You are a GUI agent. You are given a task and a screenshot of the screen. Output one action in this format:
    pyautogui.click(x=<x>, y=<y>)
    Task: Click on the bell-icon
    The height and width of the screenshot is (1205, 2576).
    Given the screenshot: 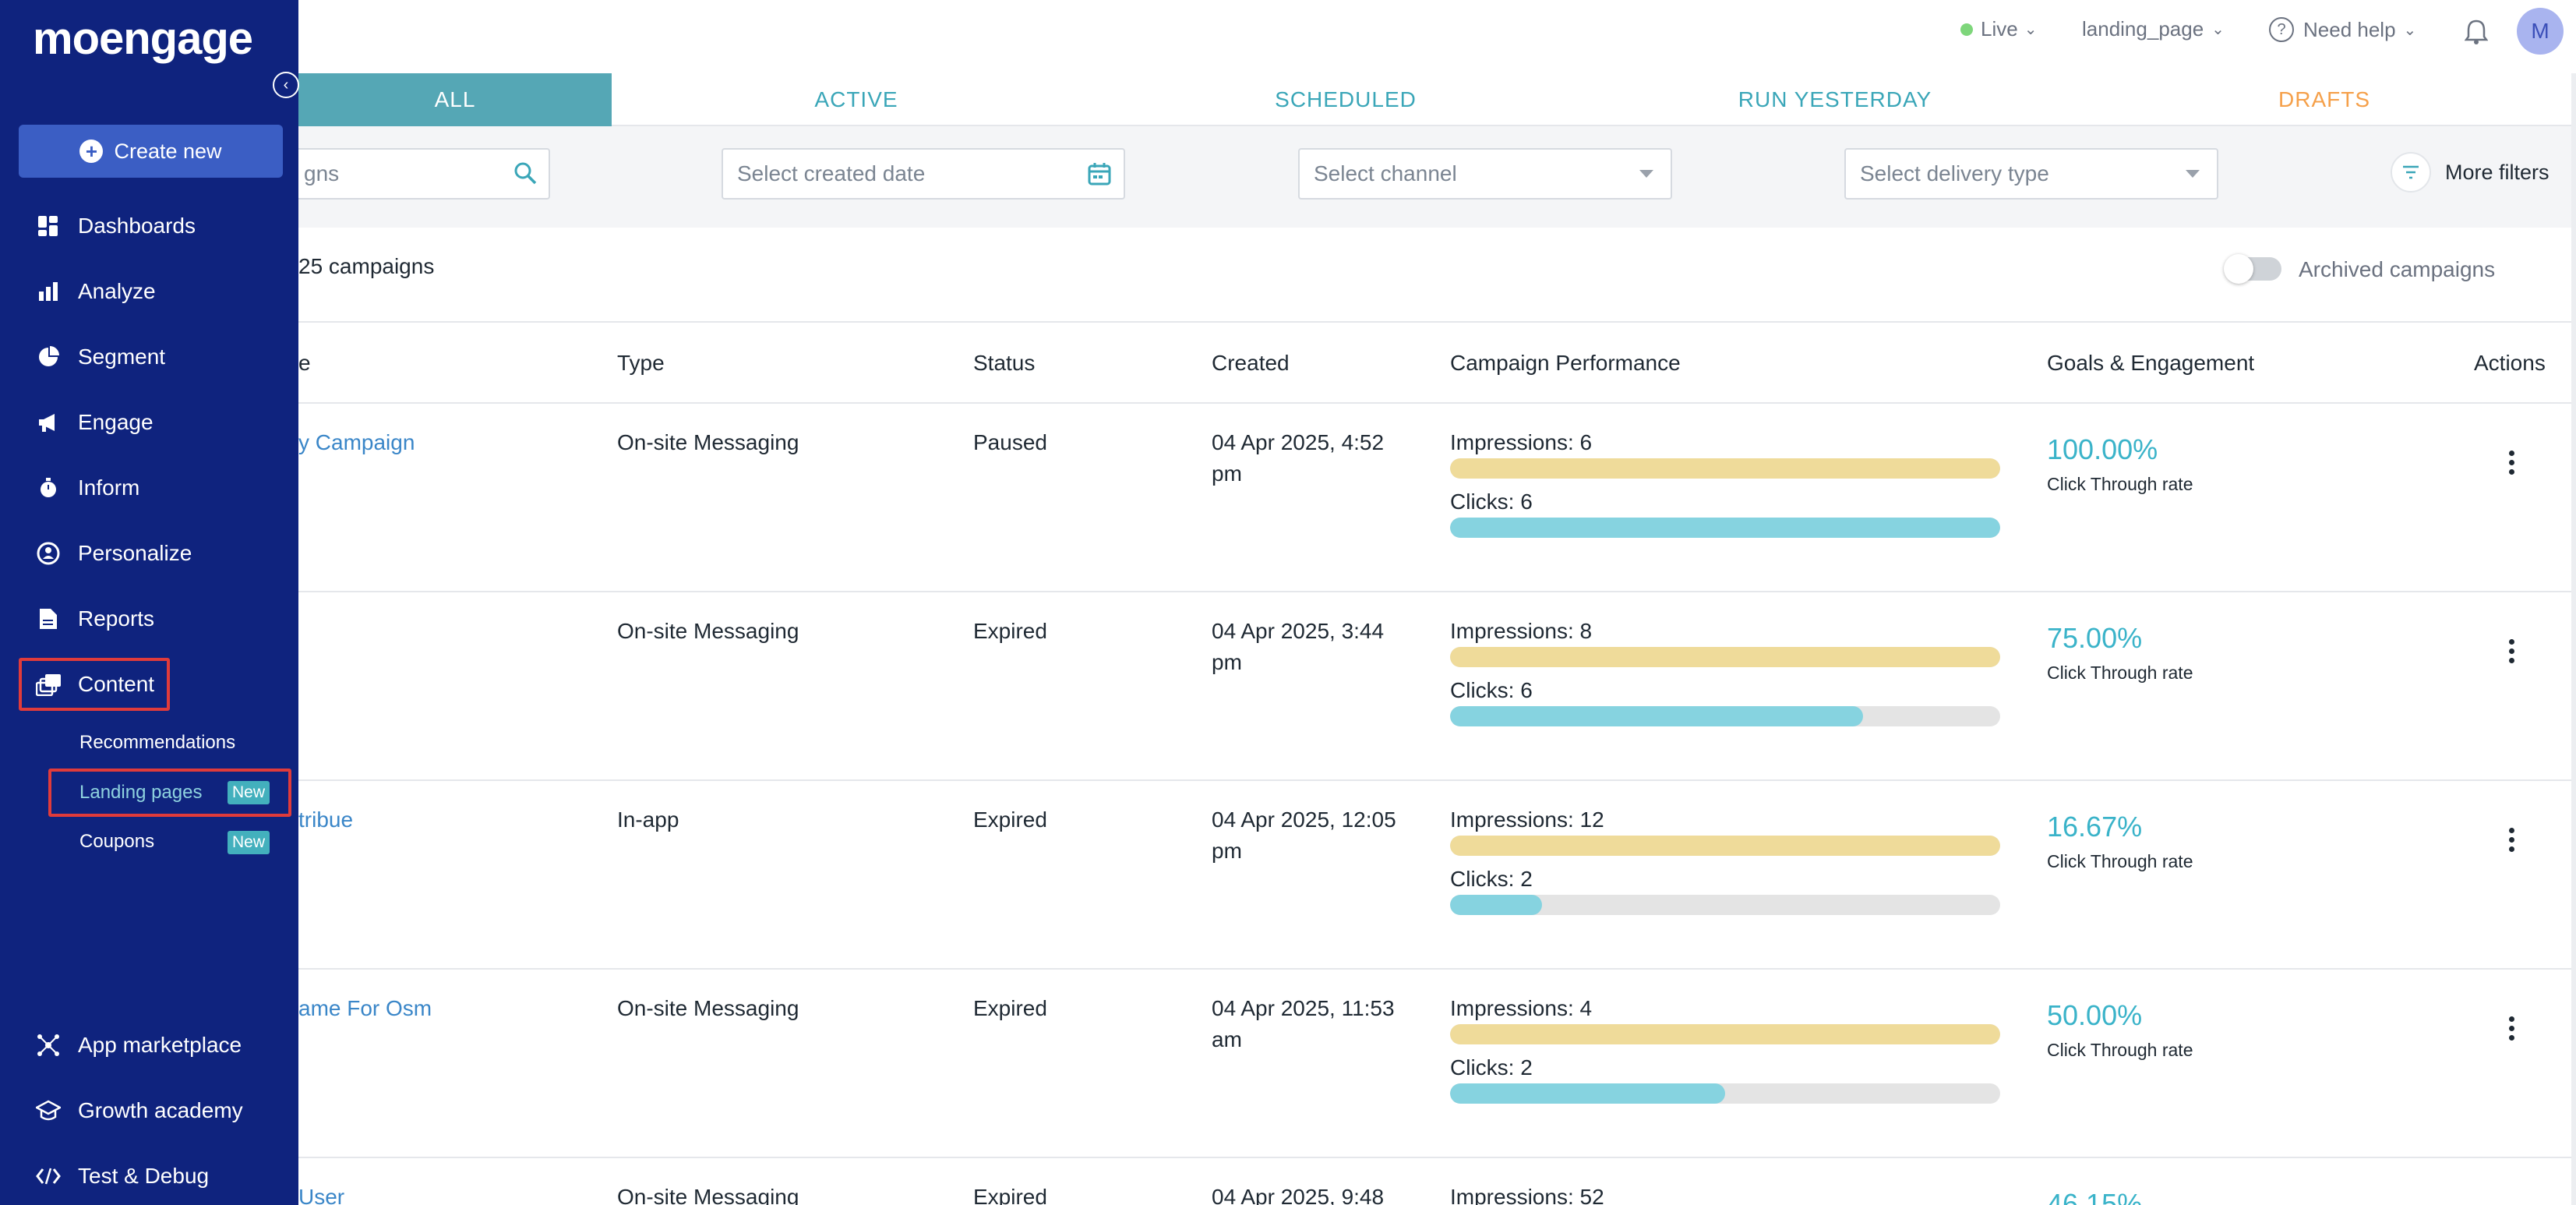 What is the action you would take?
    pyautogui.click(x=2476, y=34)
    